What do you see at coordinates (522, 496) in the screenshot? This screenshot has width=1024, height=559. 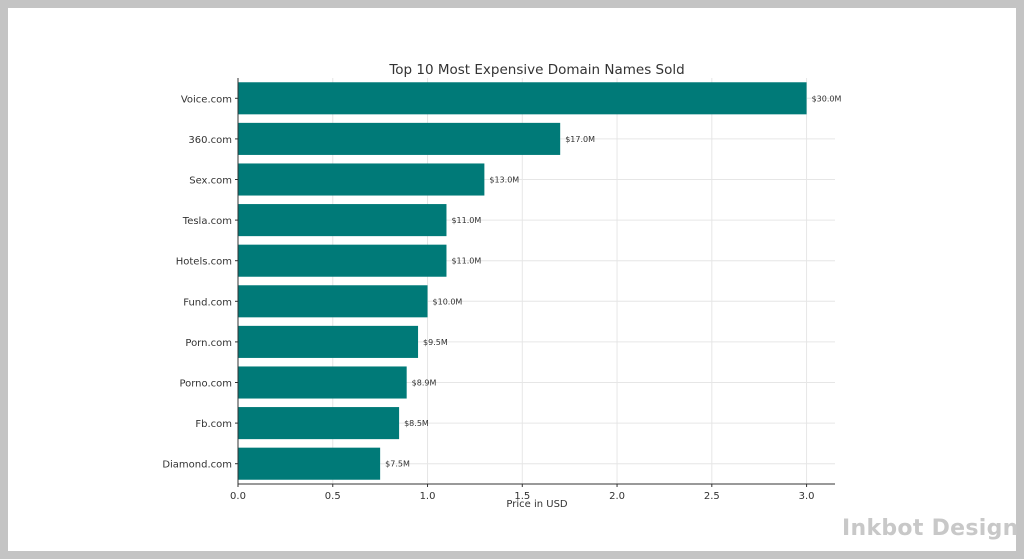 I see `x-tick-label: 1.5` at bounding box center [522, 496].